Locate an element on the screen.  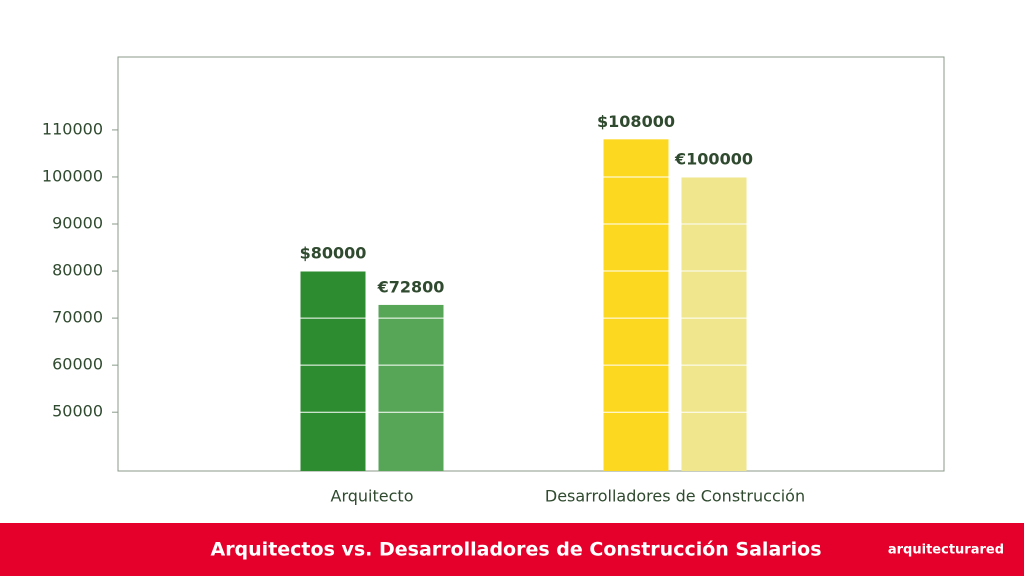
brand: arquitecturared is located at coordinates (946, 550).